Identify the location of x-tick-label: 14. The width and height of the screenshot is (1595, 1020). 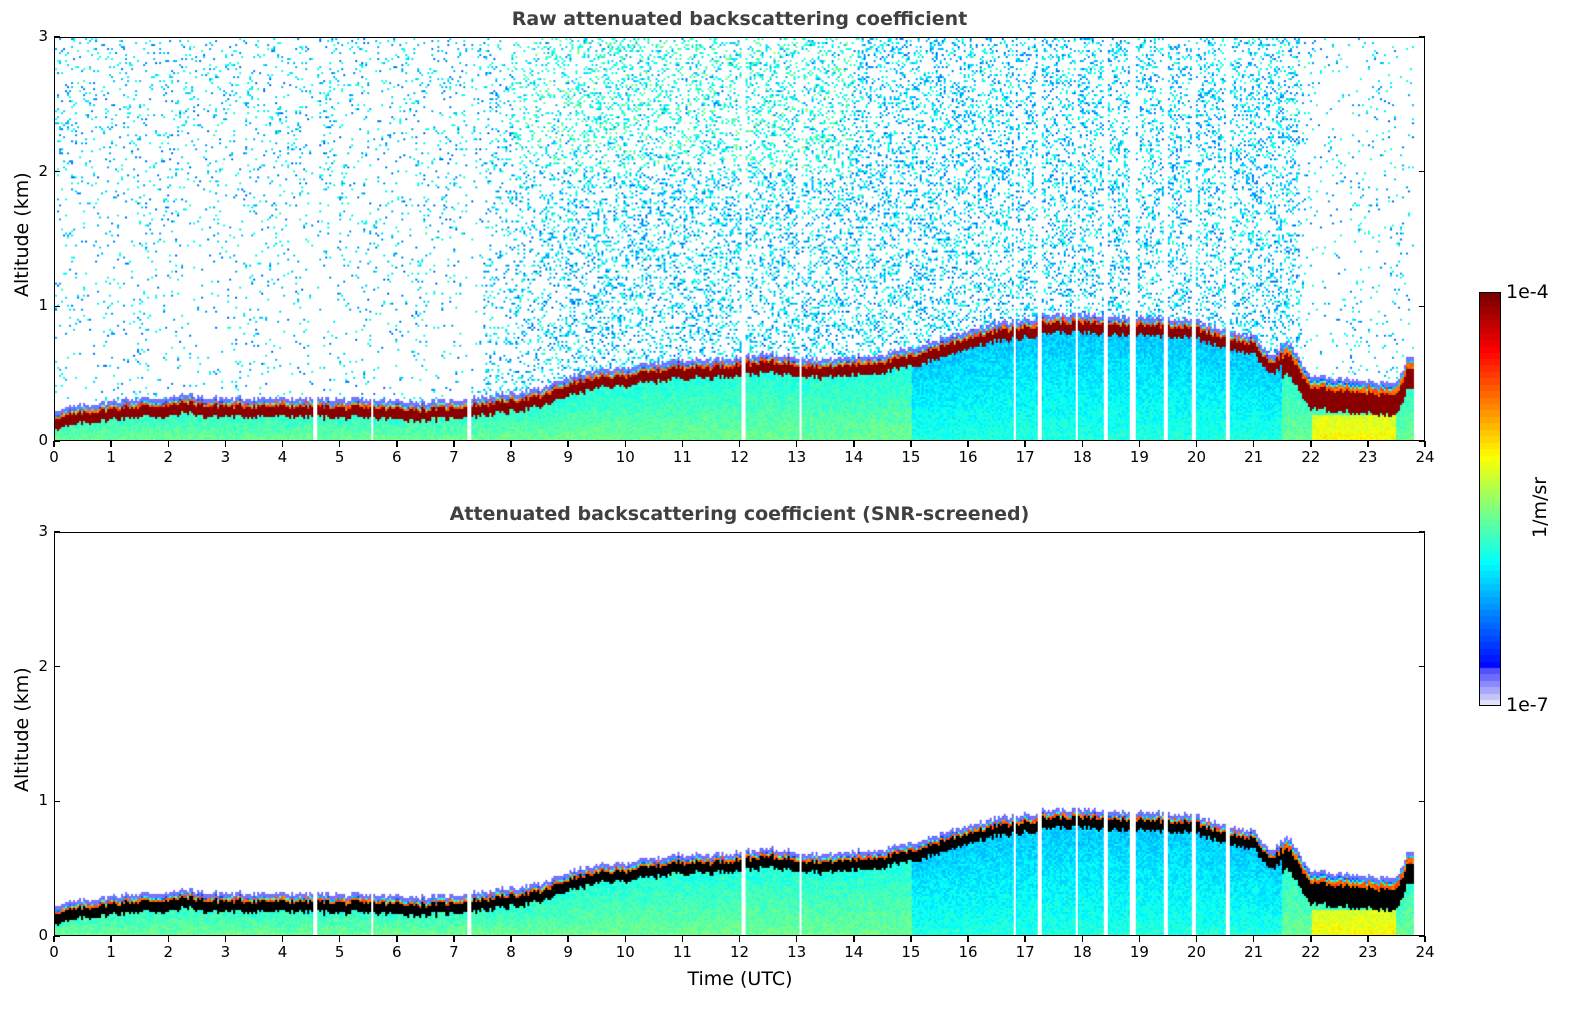
(854, 457).